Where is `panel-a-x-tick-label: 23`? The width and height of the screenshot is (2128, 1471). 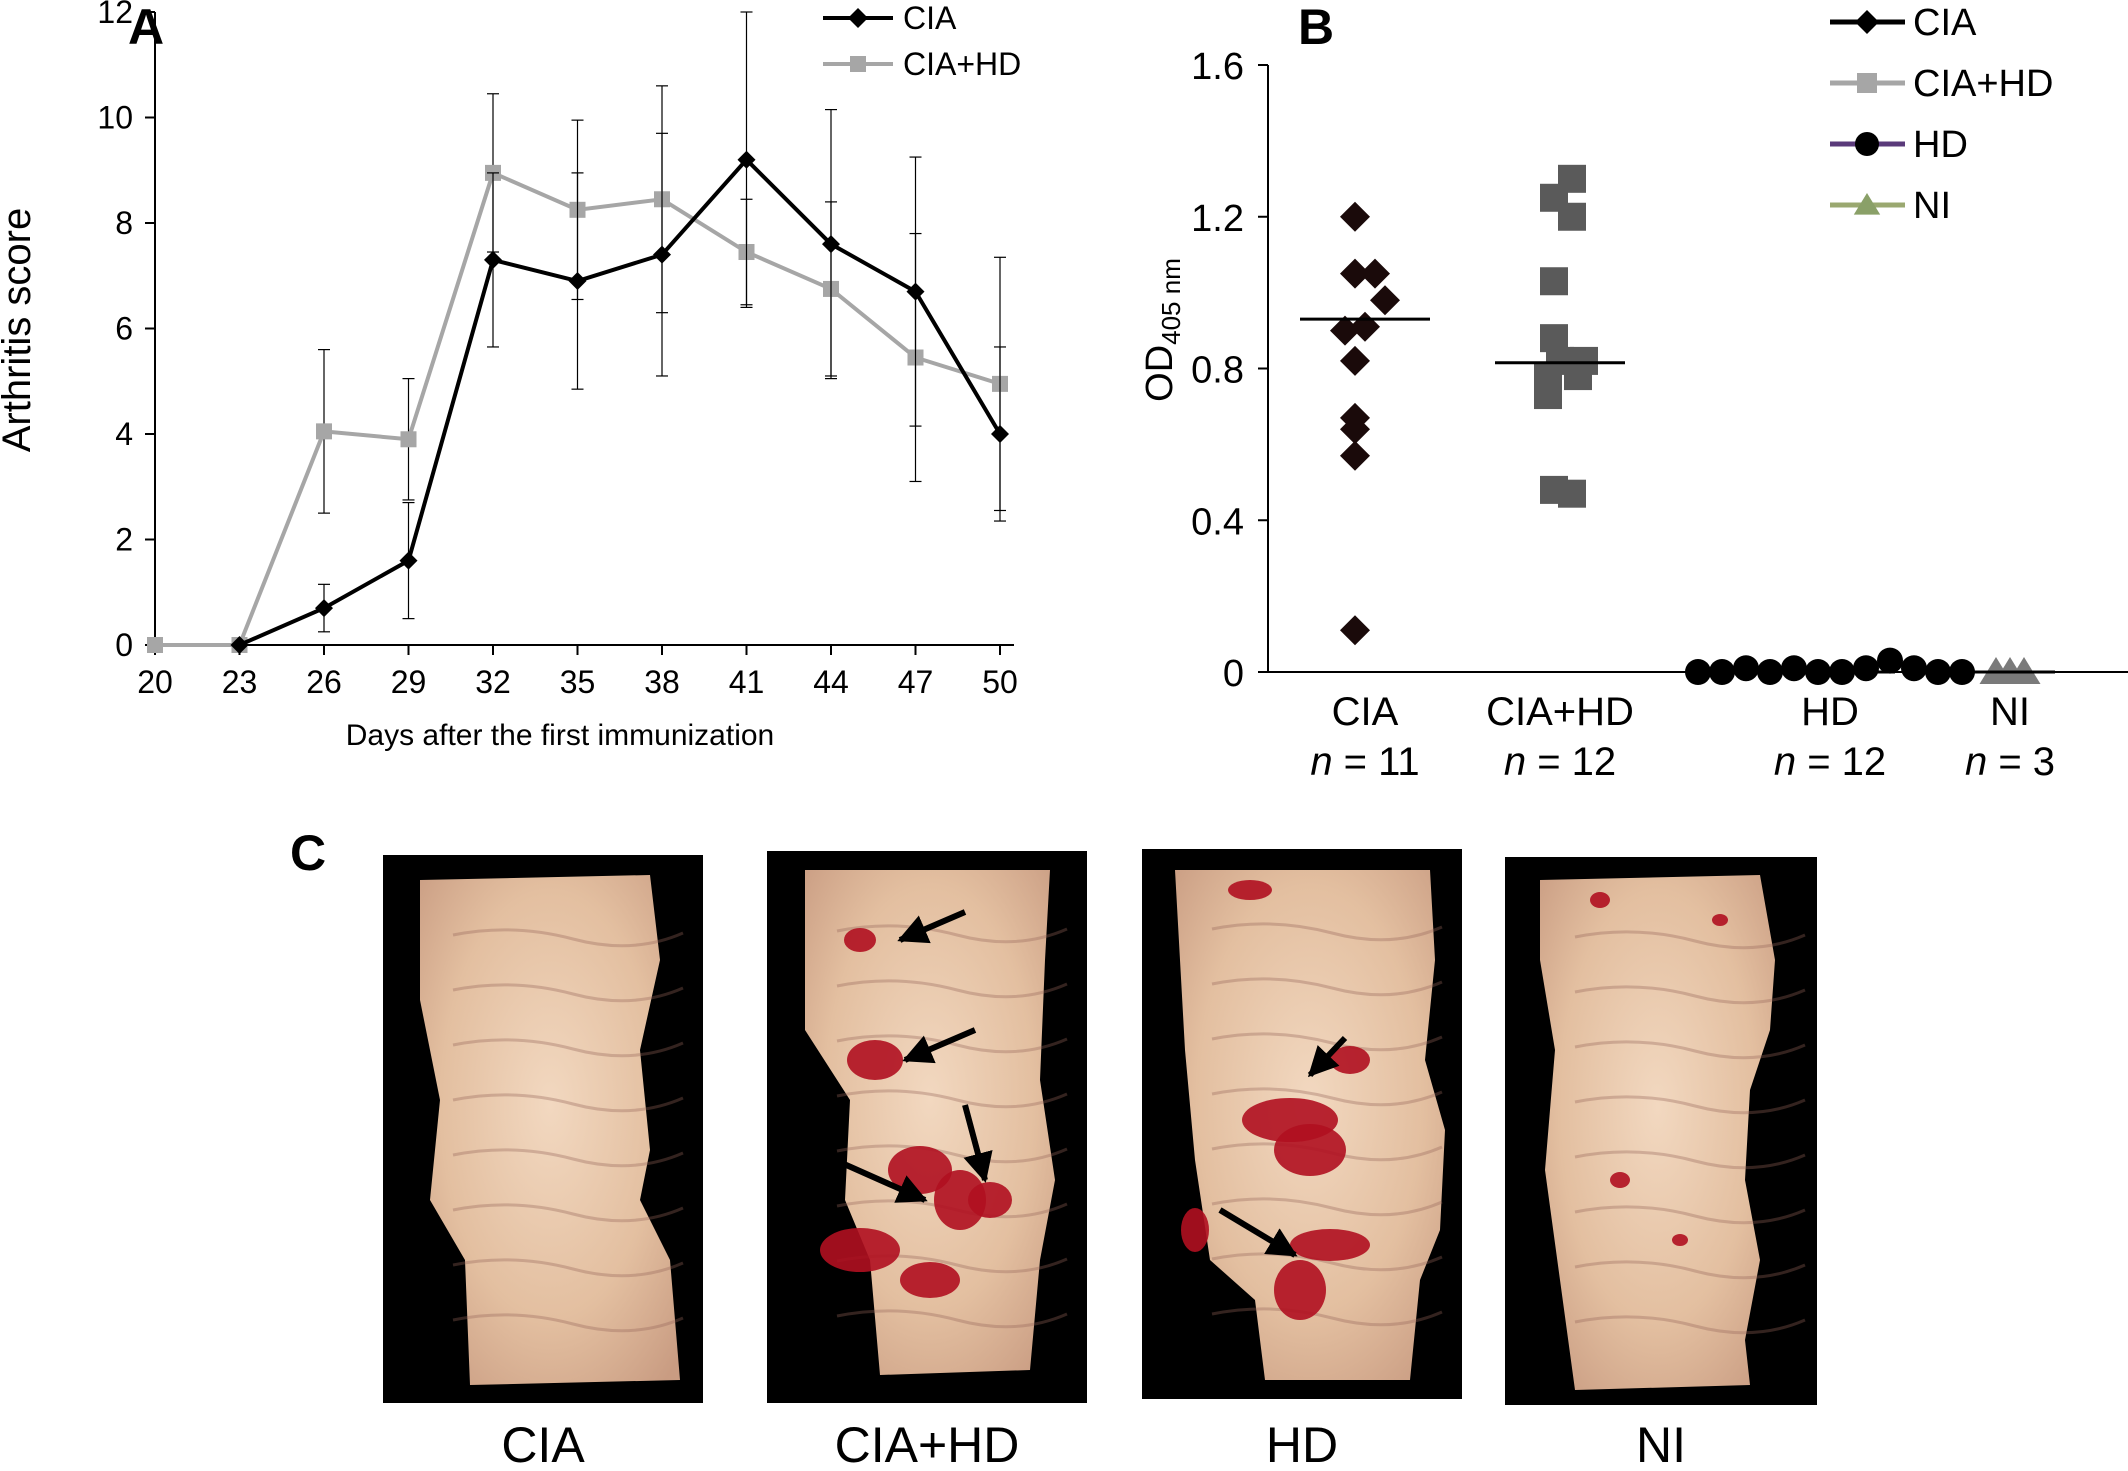
panel-a-x-tick-label: 23 is located at coordinates (240, 682).